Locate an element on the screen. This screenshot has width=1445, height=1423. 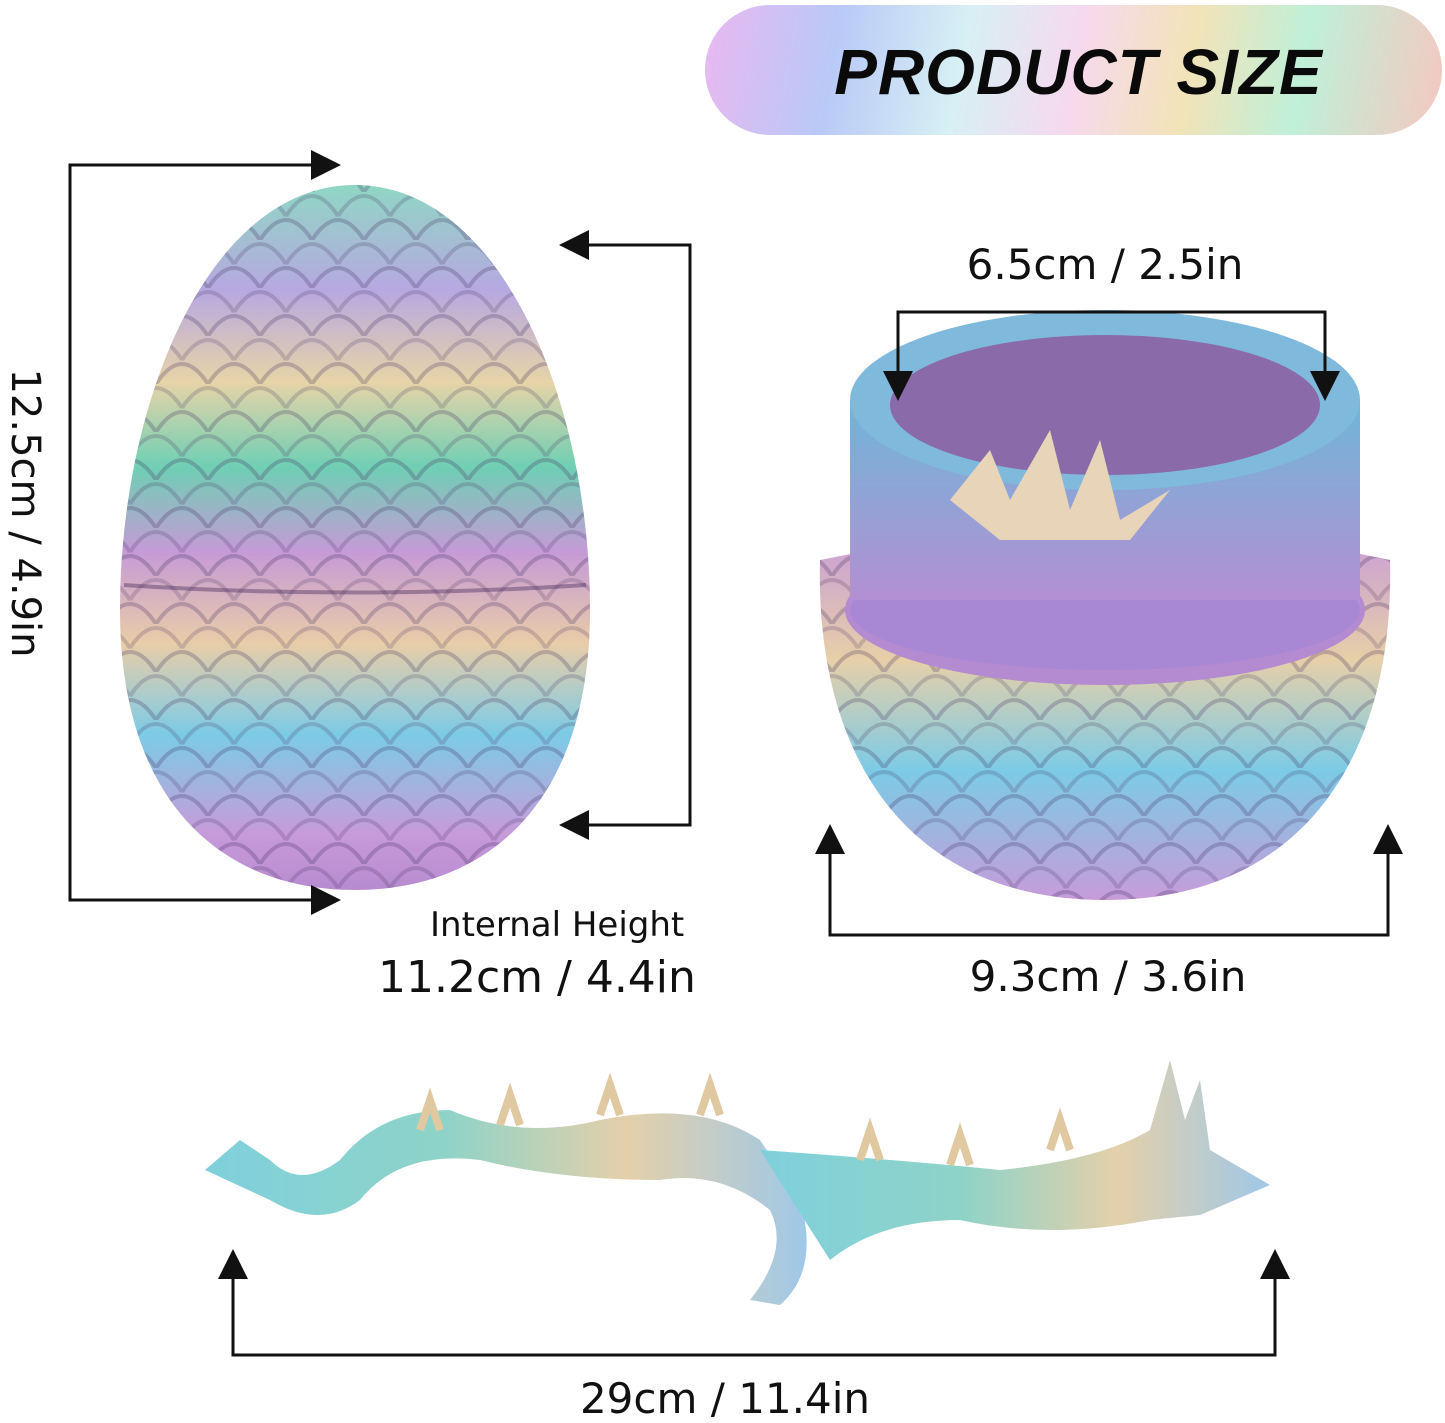
crystal-dragon is located at coordinates (737, 1182).